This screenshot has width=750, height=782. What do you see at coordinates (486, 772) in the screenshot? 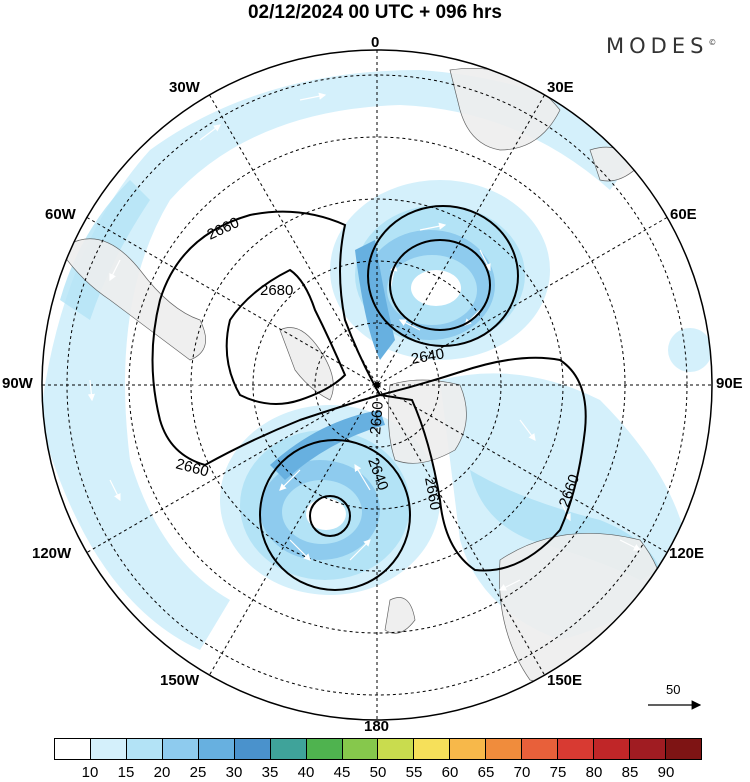
I see `colorbar-tick-label: 65` at bounding box center [486, 772].